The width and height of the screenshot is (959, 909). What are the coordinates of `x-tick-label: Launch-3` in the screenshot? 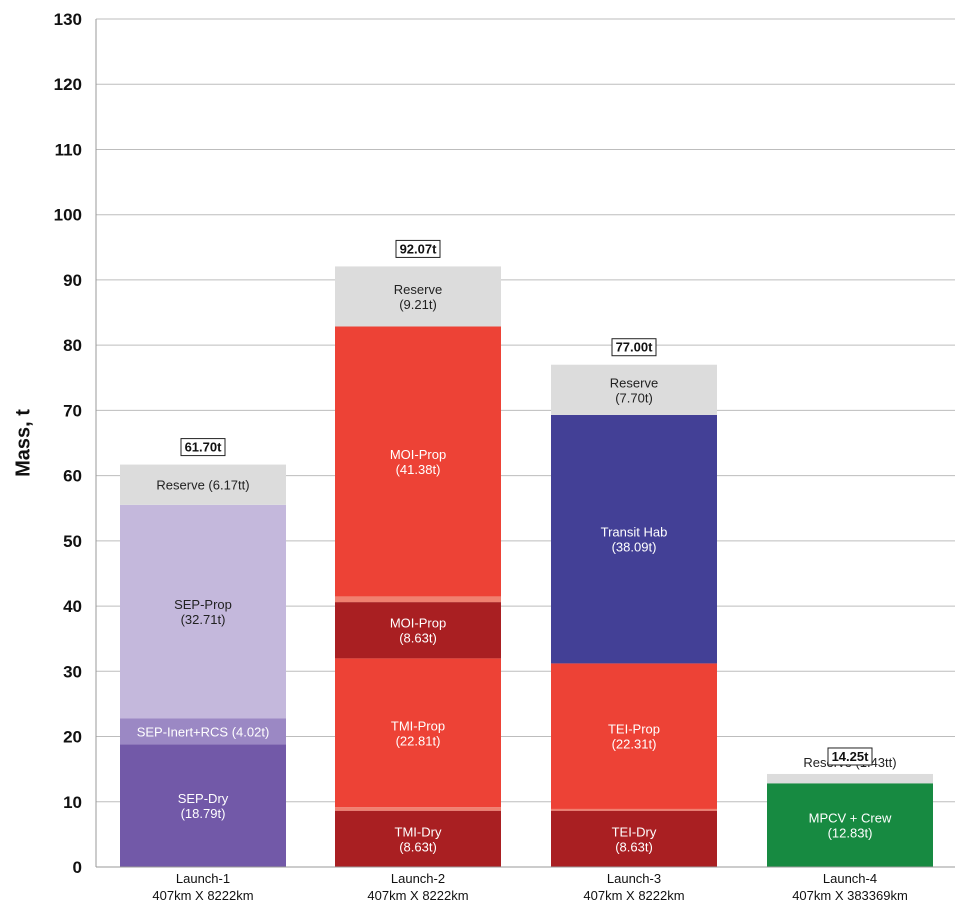 It's located at (634, 878).